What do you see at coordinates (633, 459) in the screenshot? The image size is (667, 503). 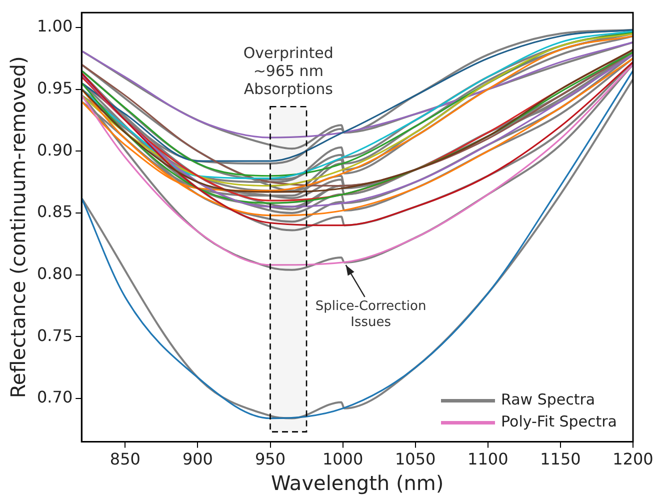 I see `x-tick-label: 1200` at bounding box center [633, 459].